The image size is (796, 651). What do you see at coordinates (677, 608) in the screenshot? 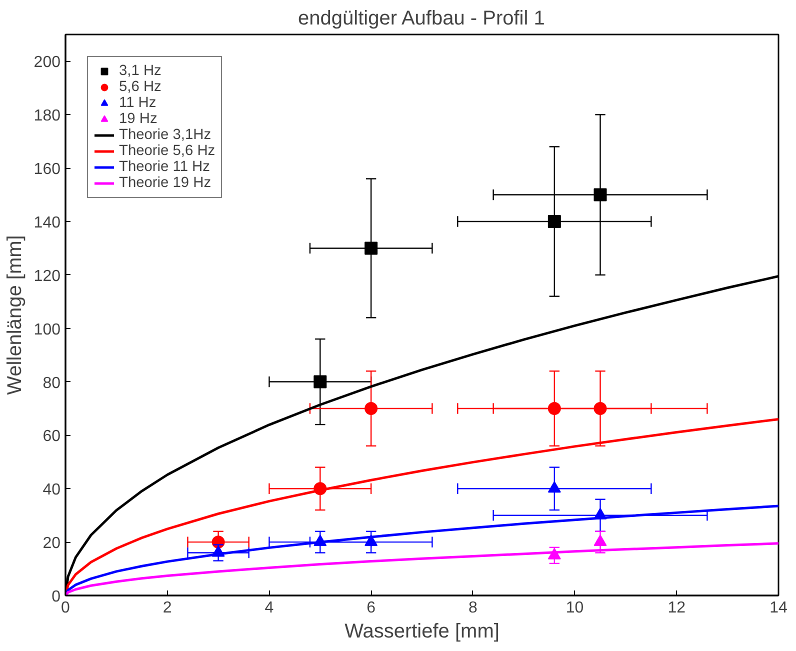
I see `x-tick-label: 12` at bounding box center [677, 608].